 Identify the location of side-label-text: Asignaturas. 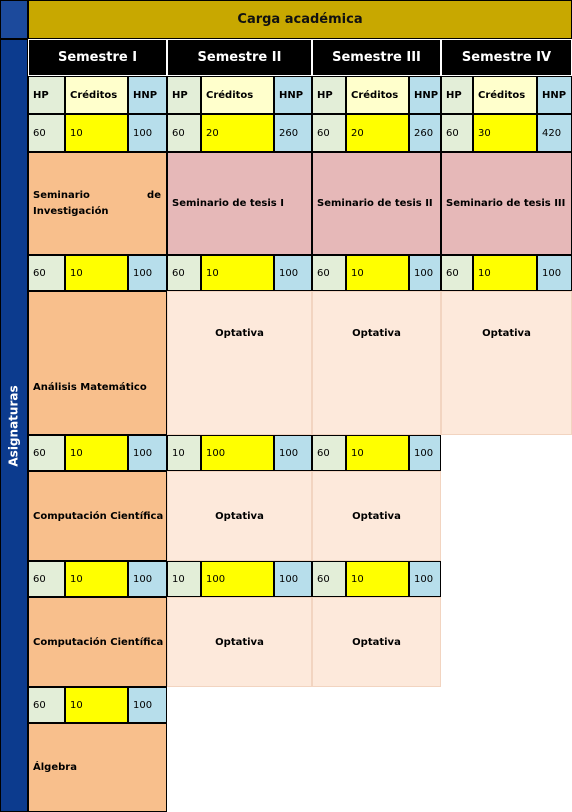
(14, 425).